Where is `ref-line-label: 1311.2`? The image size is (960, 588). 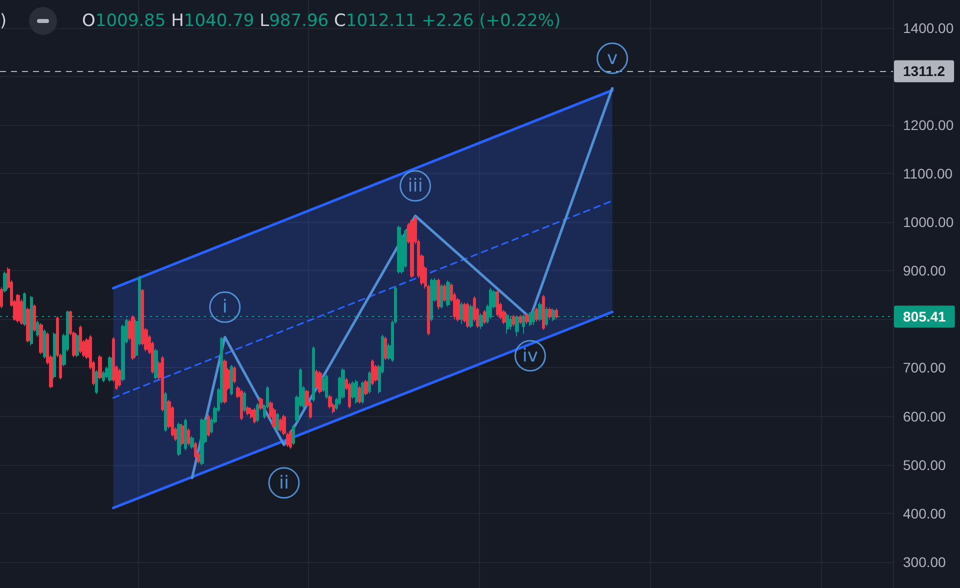 ref-line-label: 1311.2 is located at coordinates (924, 71).